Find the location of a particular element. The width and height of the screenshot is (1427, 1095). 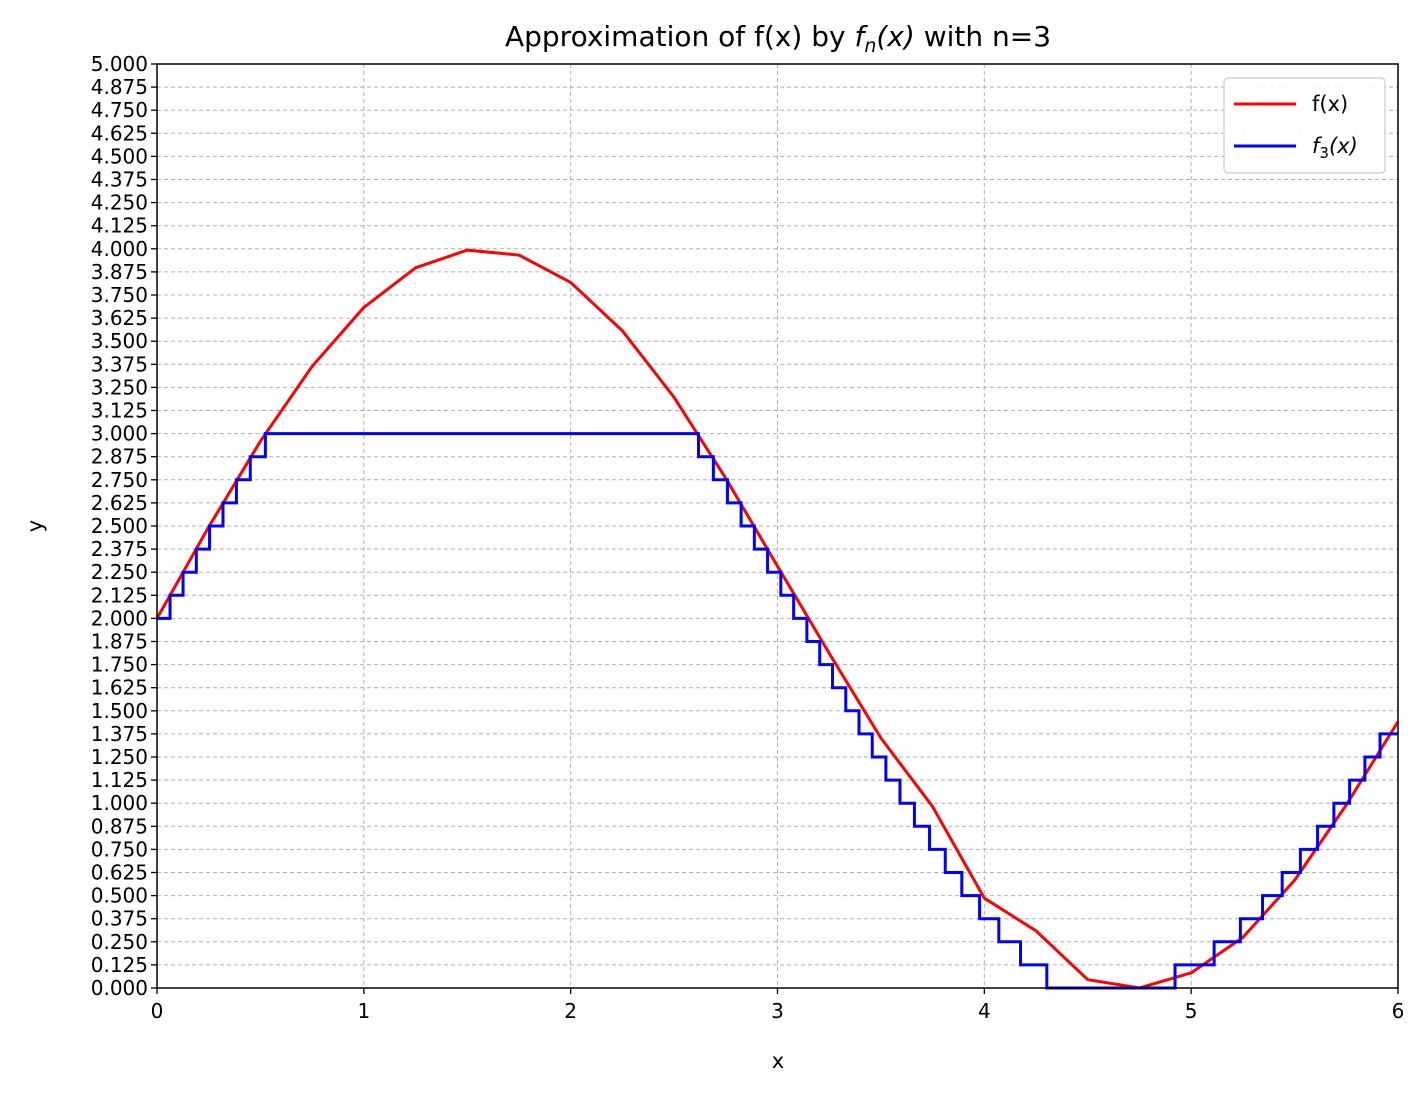

y-tick-label: 0.875 is located at coordinates (119, 826).